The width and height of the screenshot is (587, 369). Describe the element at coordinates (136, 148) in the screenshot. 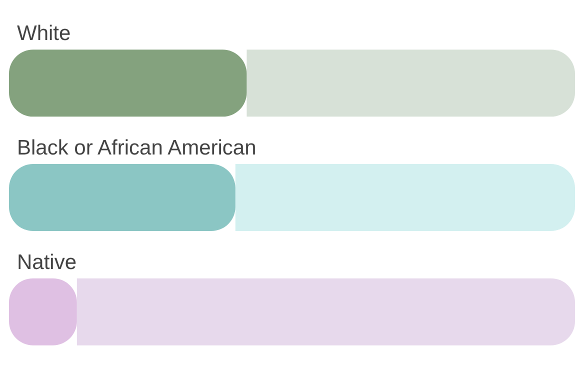

I see `y-tick-label: Black or African American` at that location.